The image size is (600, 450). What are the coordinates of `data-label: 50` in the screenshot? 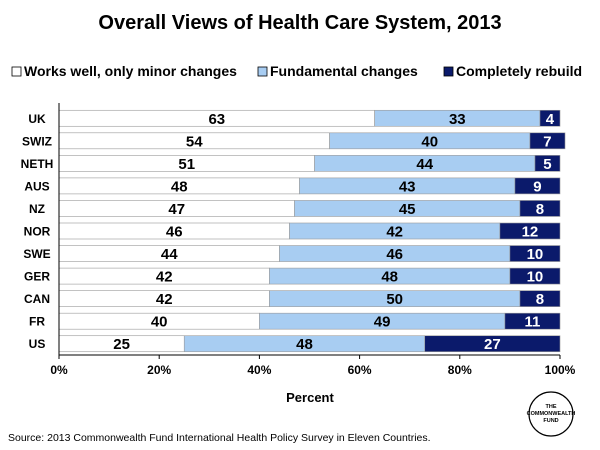 It's located at (394, 299).